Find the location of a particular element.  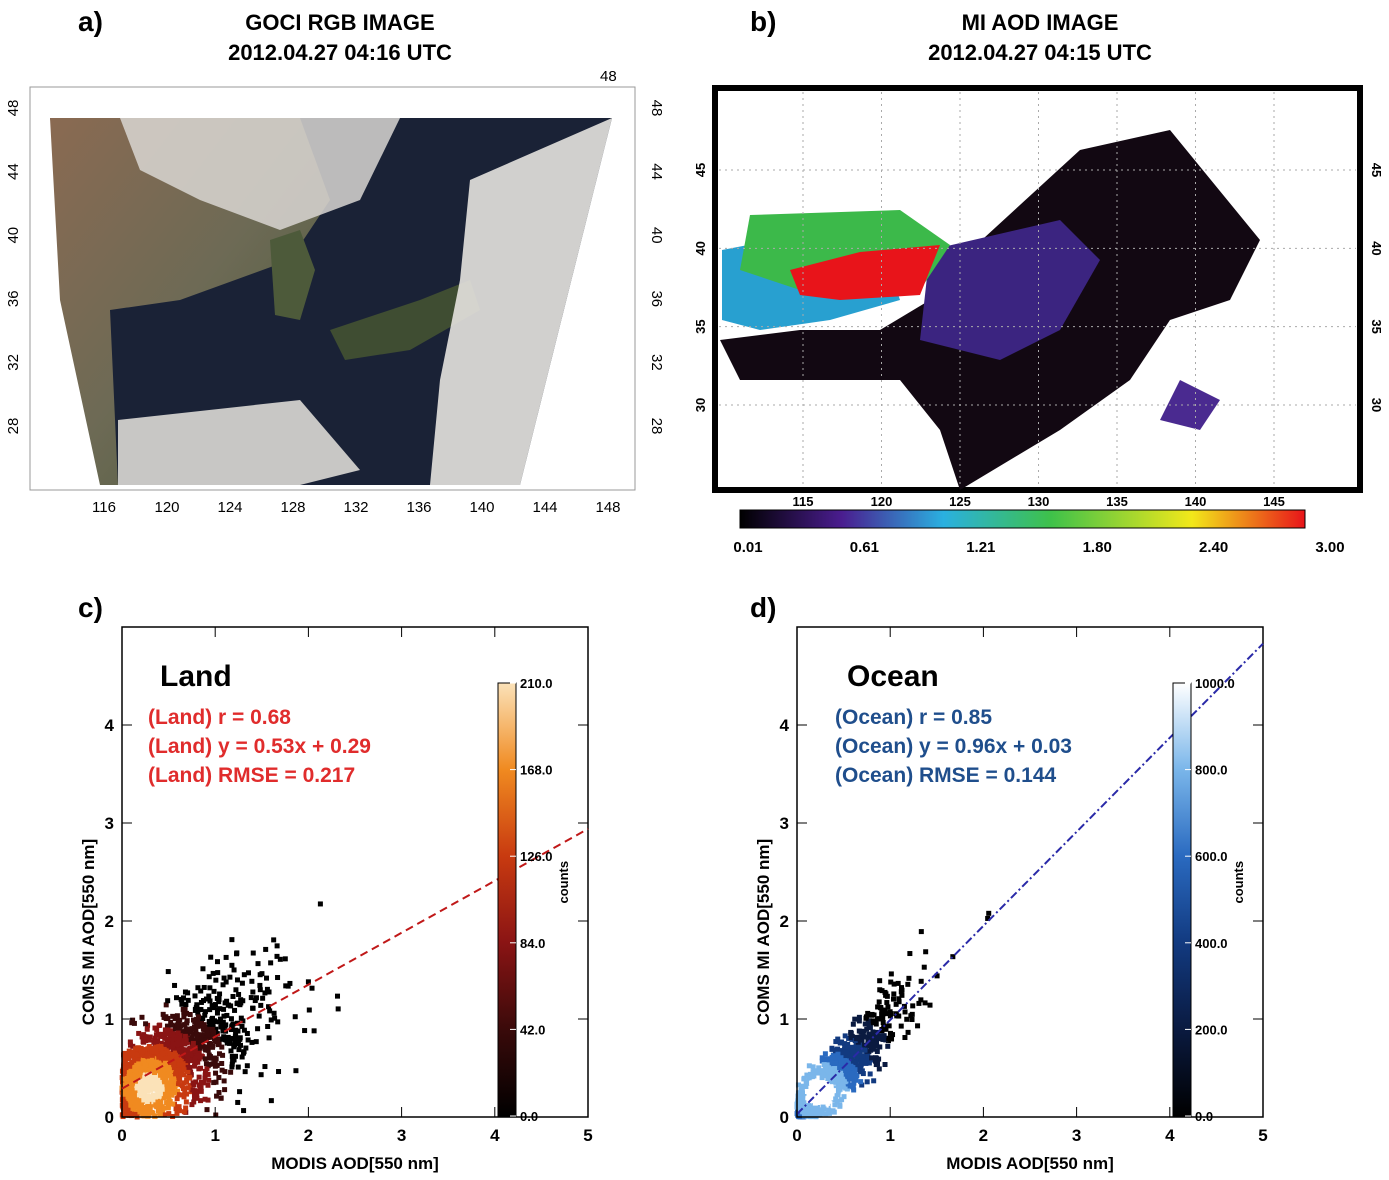

land-plot-frame is located at coordinates (355, 872).